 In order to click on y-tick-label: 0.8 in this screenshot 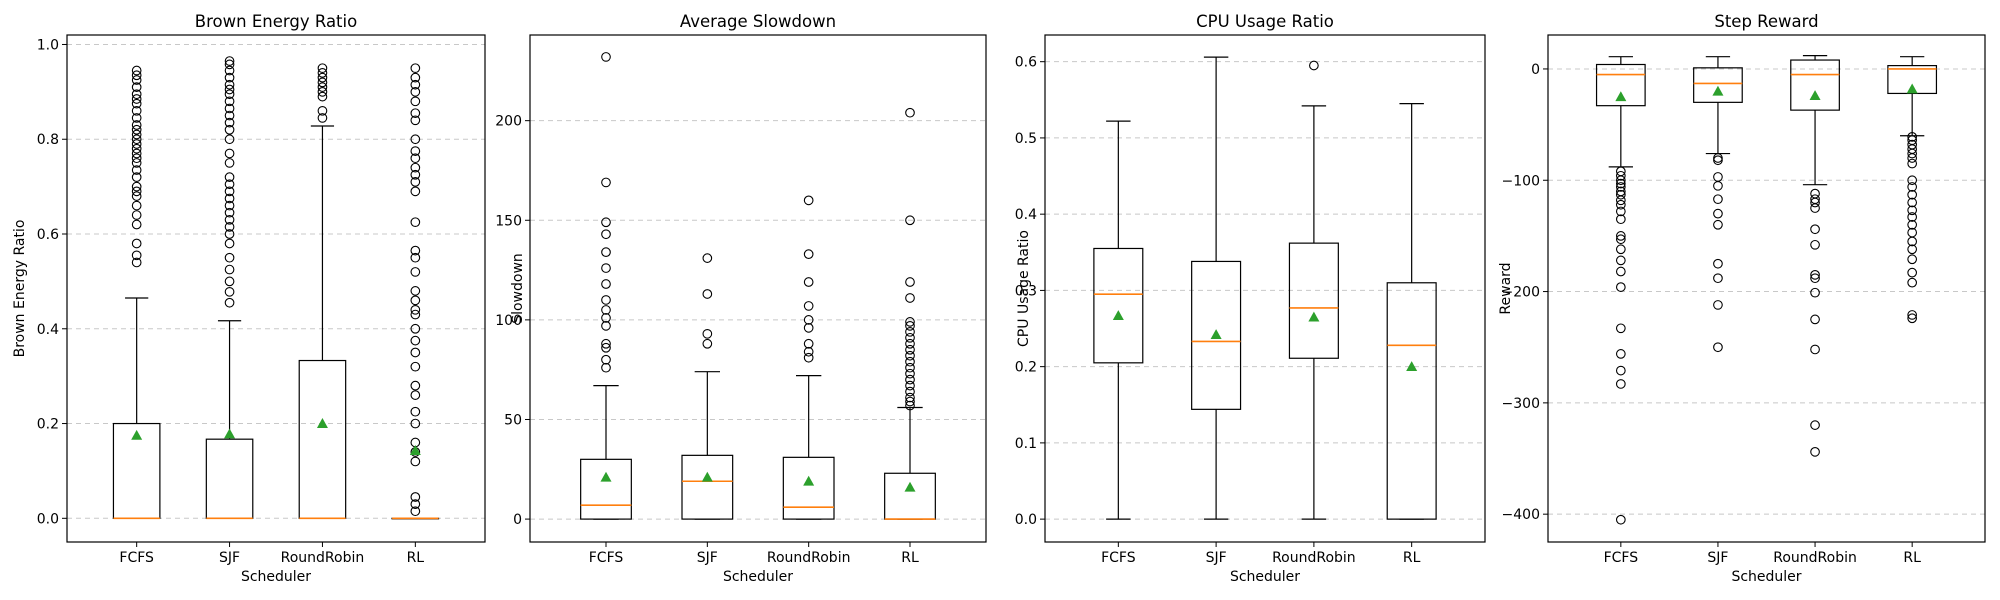, I will do `click(48, 140)`.